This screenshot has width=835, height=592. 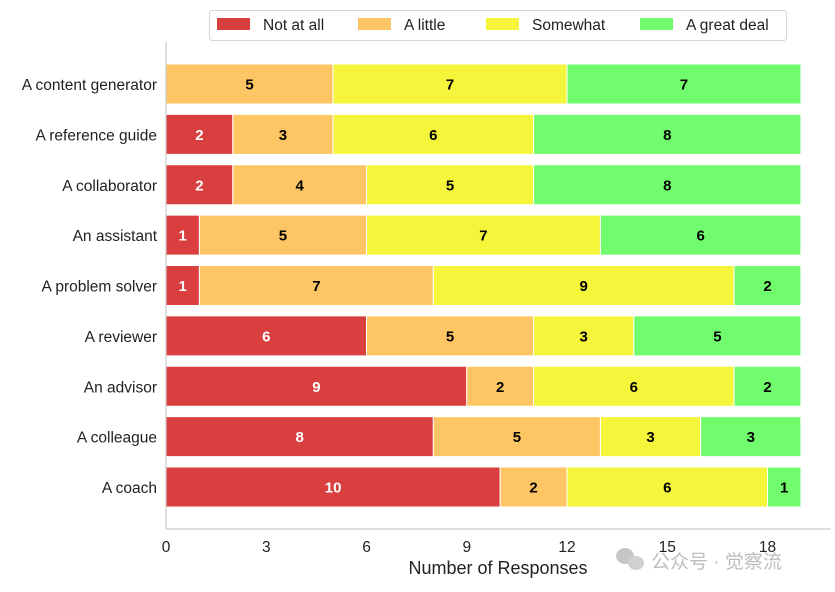 I want to click on x-tick-labels: 0 3 6 9 12 15 18, so click(x=469, y=547).